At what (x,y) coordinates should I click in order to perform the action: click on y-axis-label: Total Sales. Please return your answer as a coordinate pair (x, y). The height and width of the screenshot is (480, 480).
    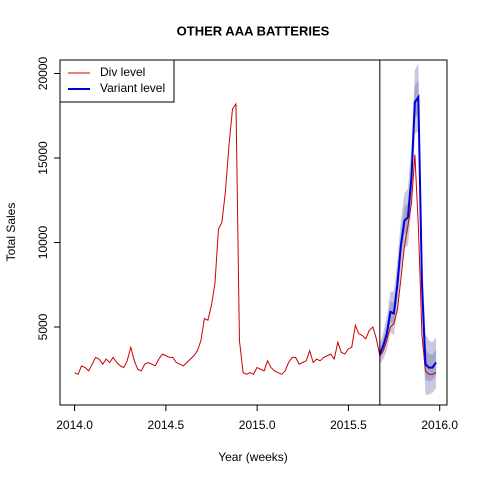
    Looking at the image, I should click on (11, 232).